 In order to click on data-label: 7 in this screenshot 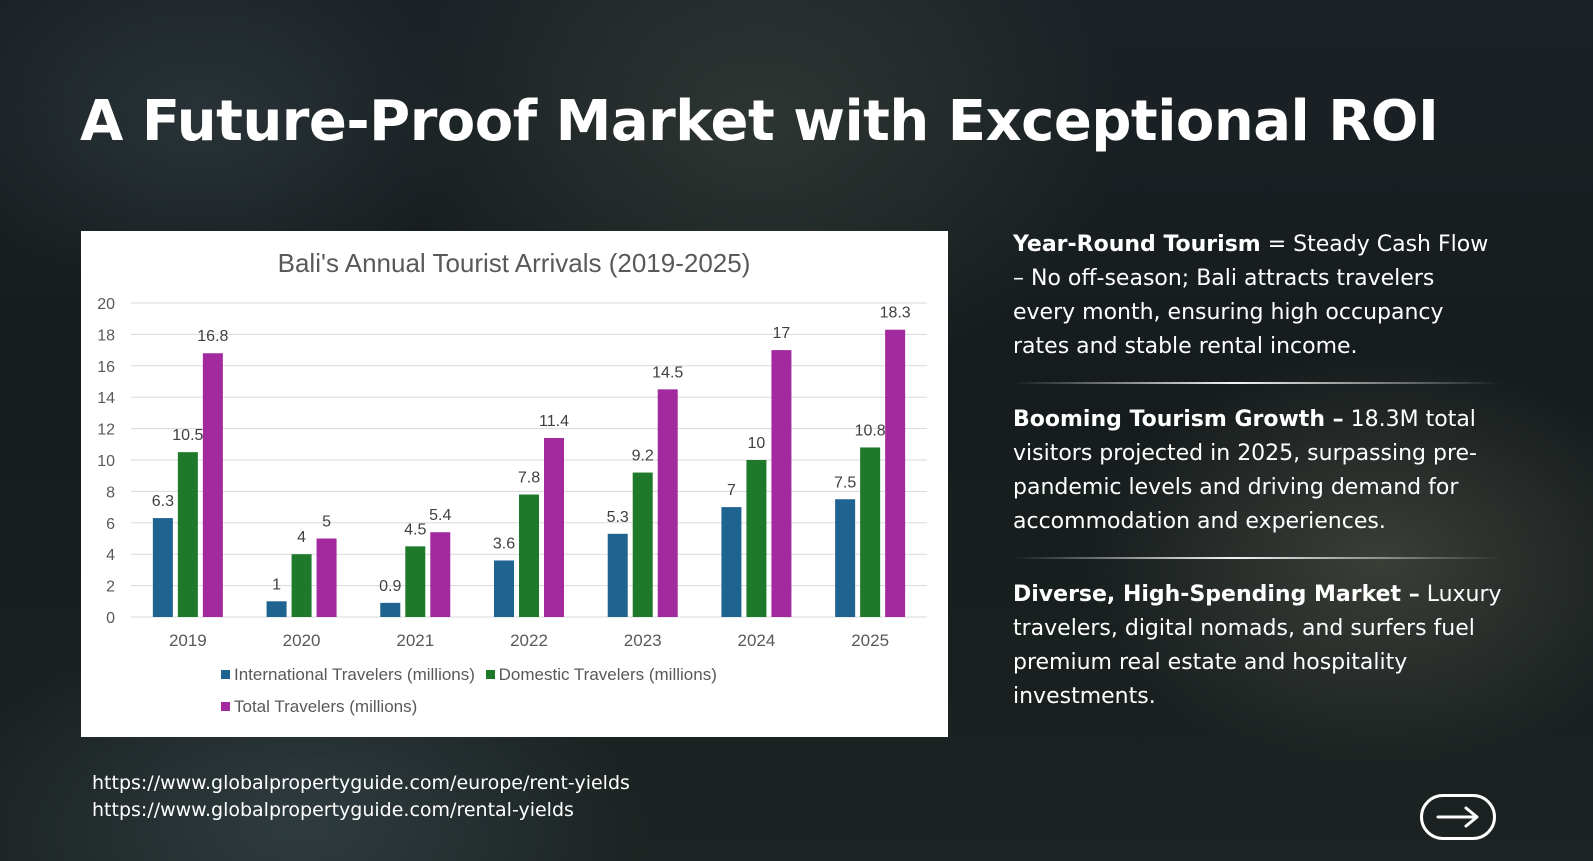, I will do `click(731, 490)`.